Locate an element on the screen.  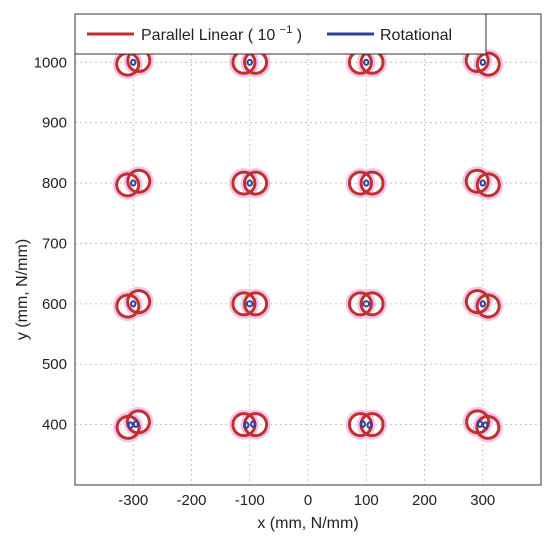
x-tick-label: -300 is located at coordinates (133, 500).